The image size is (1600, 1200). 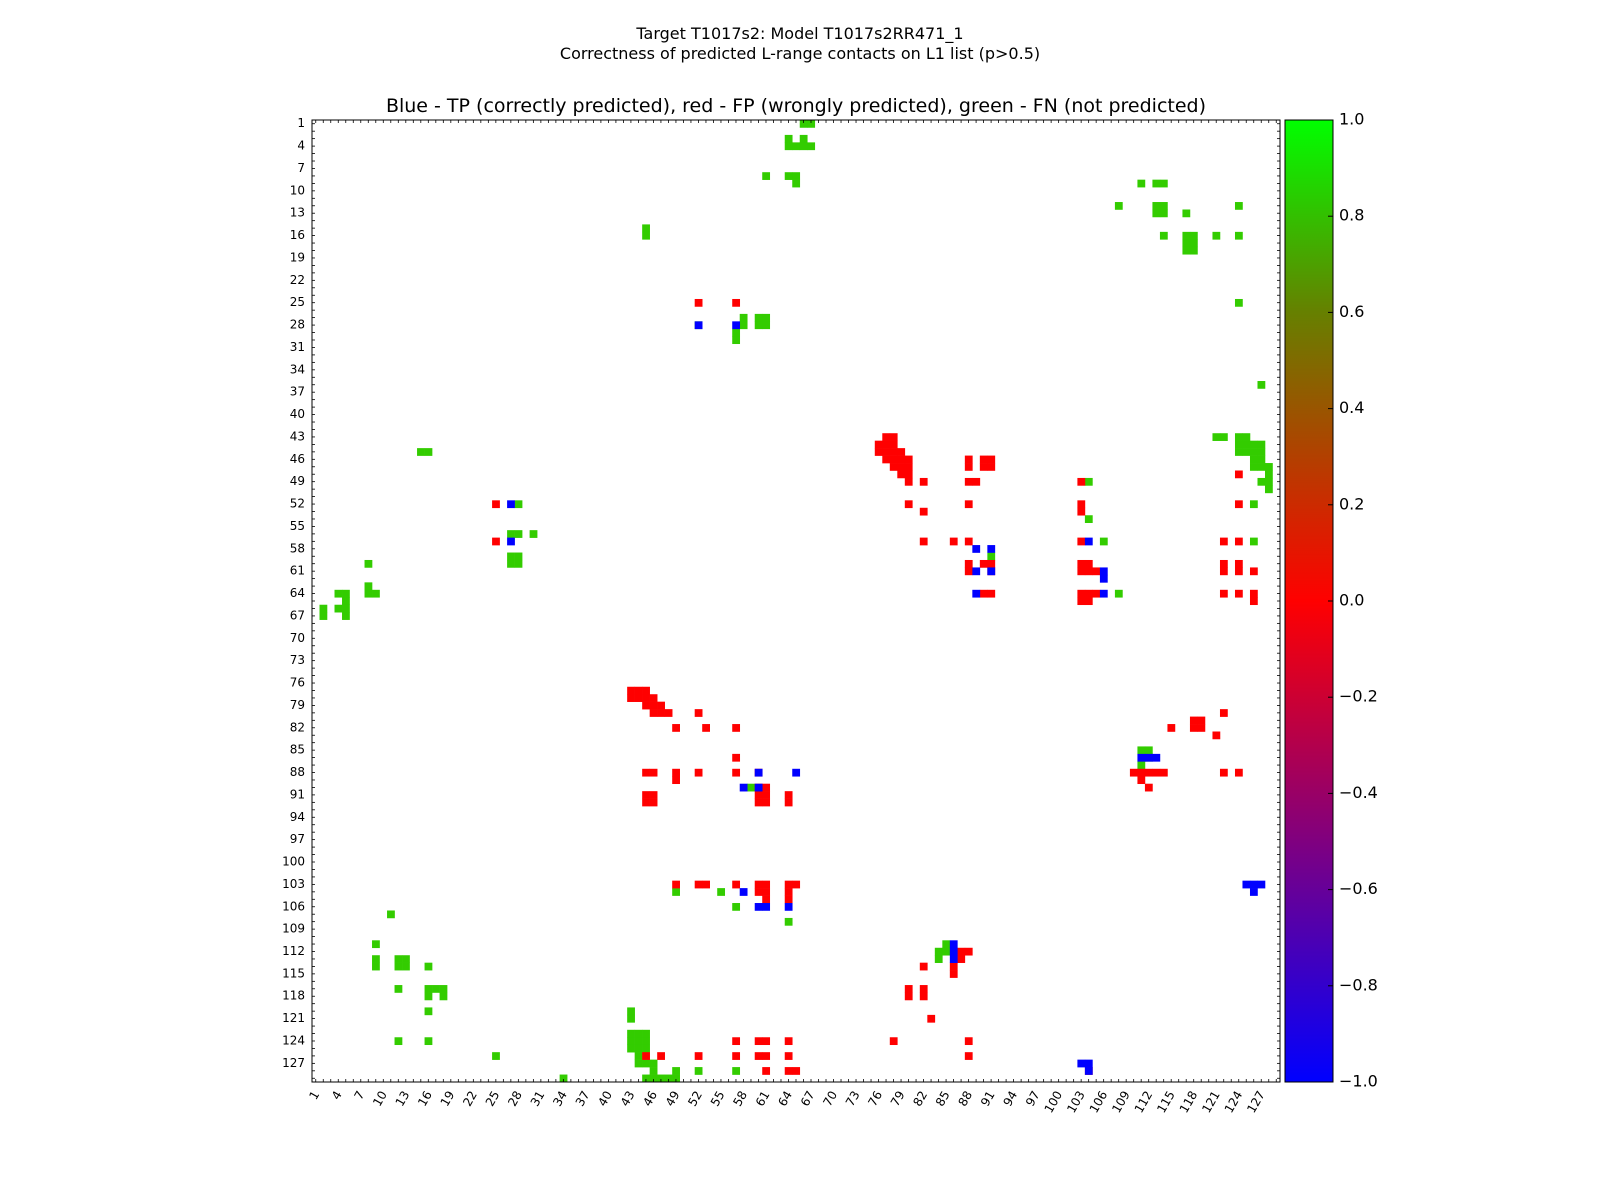 What do you see at coordinates (293, 1018) in the screenshot?
I see `y-tick-label: 121` at bounding box center [293, 1018].